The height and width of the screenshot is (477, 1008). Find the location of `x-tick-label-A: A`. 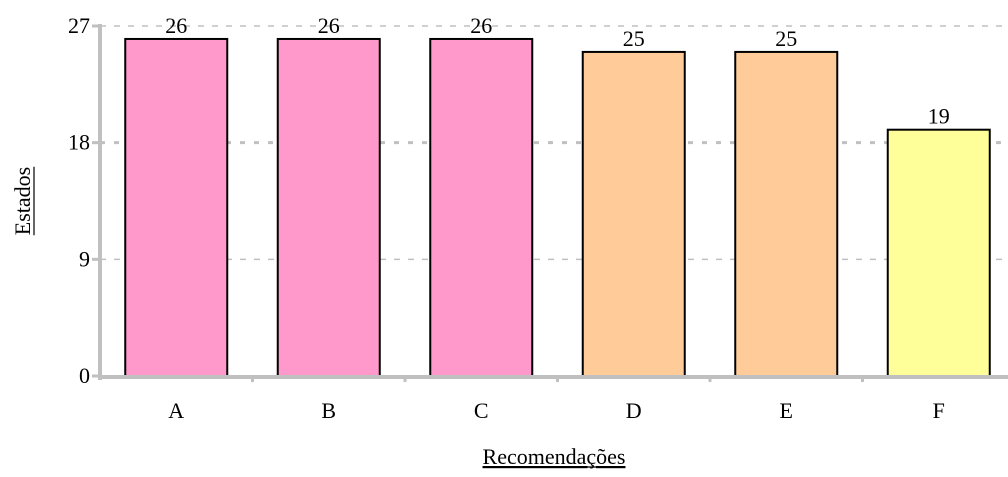

x-tick-label-A: A is located at coordinates (176, 410).